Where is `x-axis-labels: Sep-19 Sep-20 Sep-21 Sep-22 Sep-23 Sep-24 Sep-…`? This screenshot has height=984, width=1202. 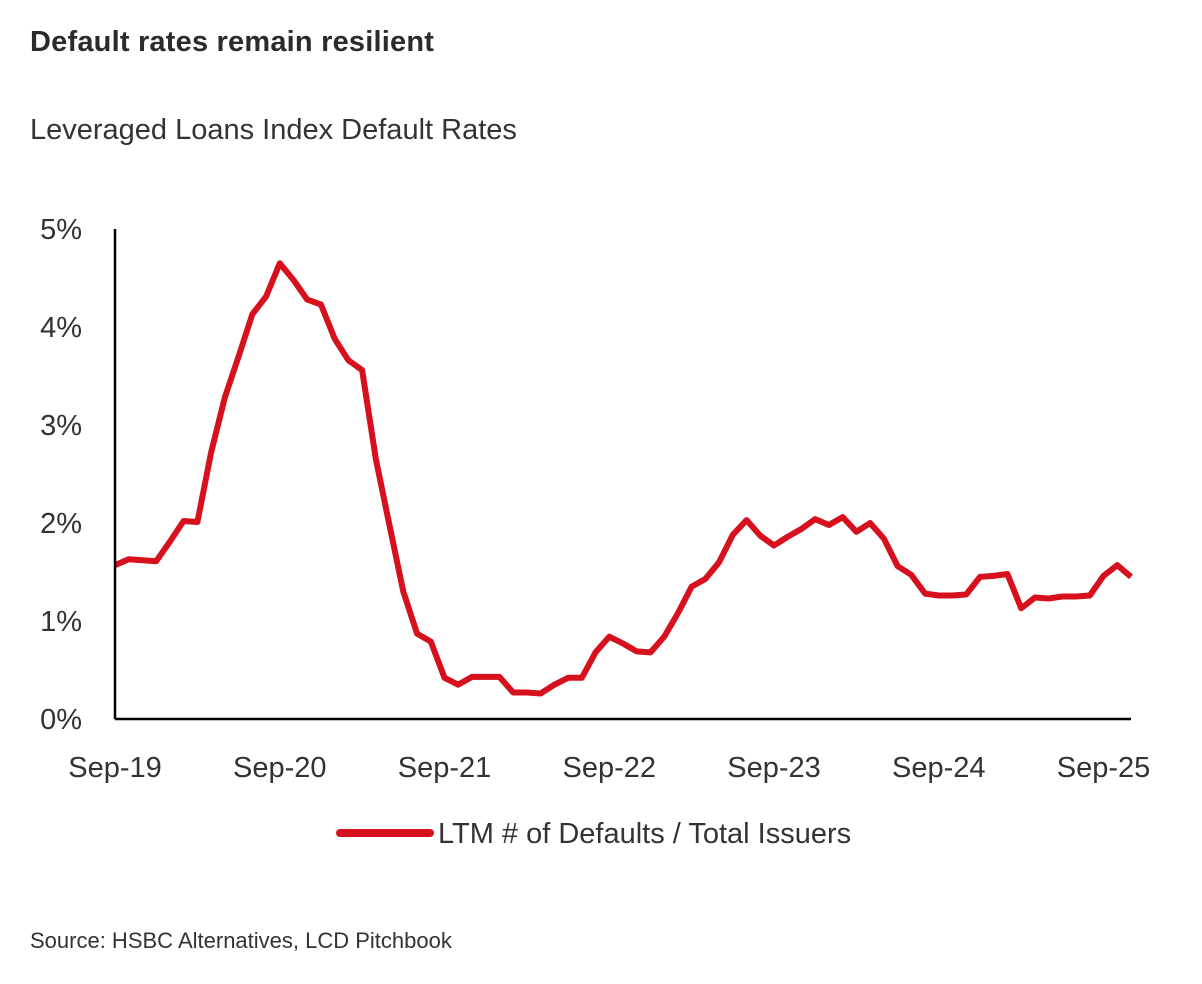 x-axis-labels: Sep-19 Sep-20 Sep-21 Sep-22 Sep-23 Sep-24 Sep-… is located at coordinates (609, 768).